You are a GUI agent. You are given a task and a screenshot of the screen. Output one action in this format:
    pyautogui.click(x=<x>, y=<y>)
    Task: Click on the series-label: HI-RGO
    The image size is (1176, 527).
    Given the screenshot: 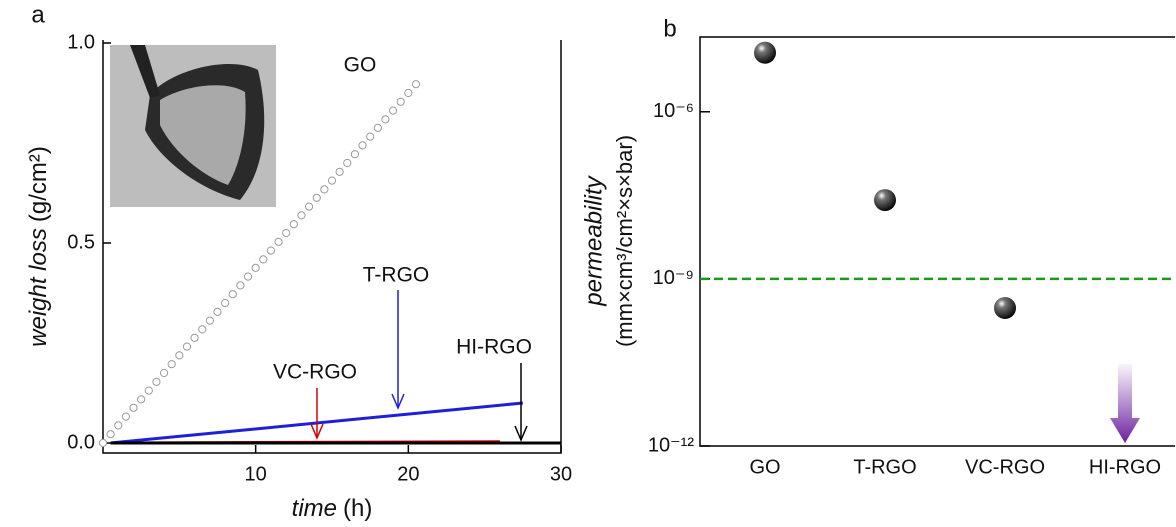 What is the action you would take?
    pyautogui.click(x=494, y=347)
    